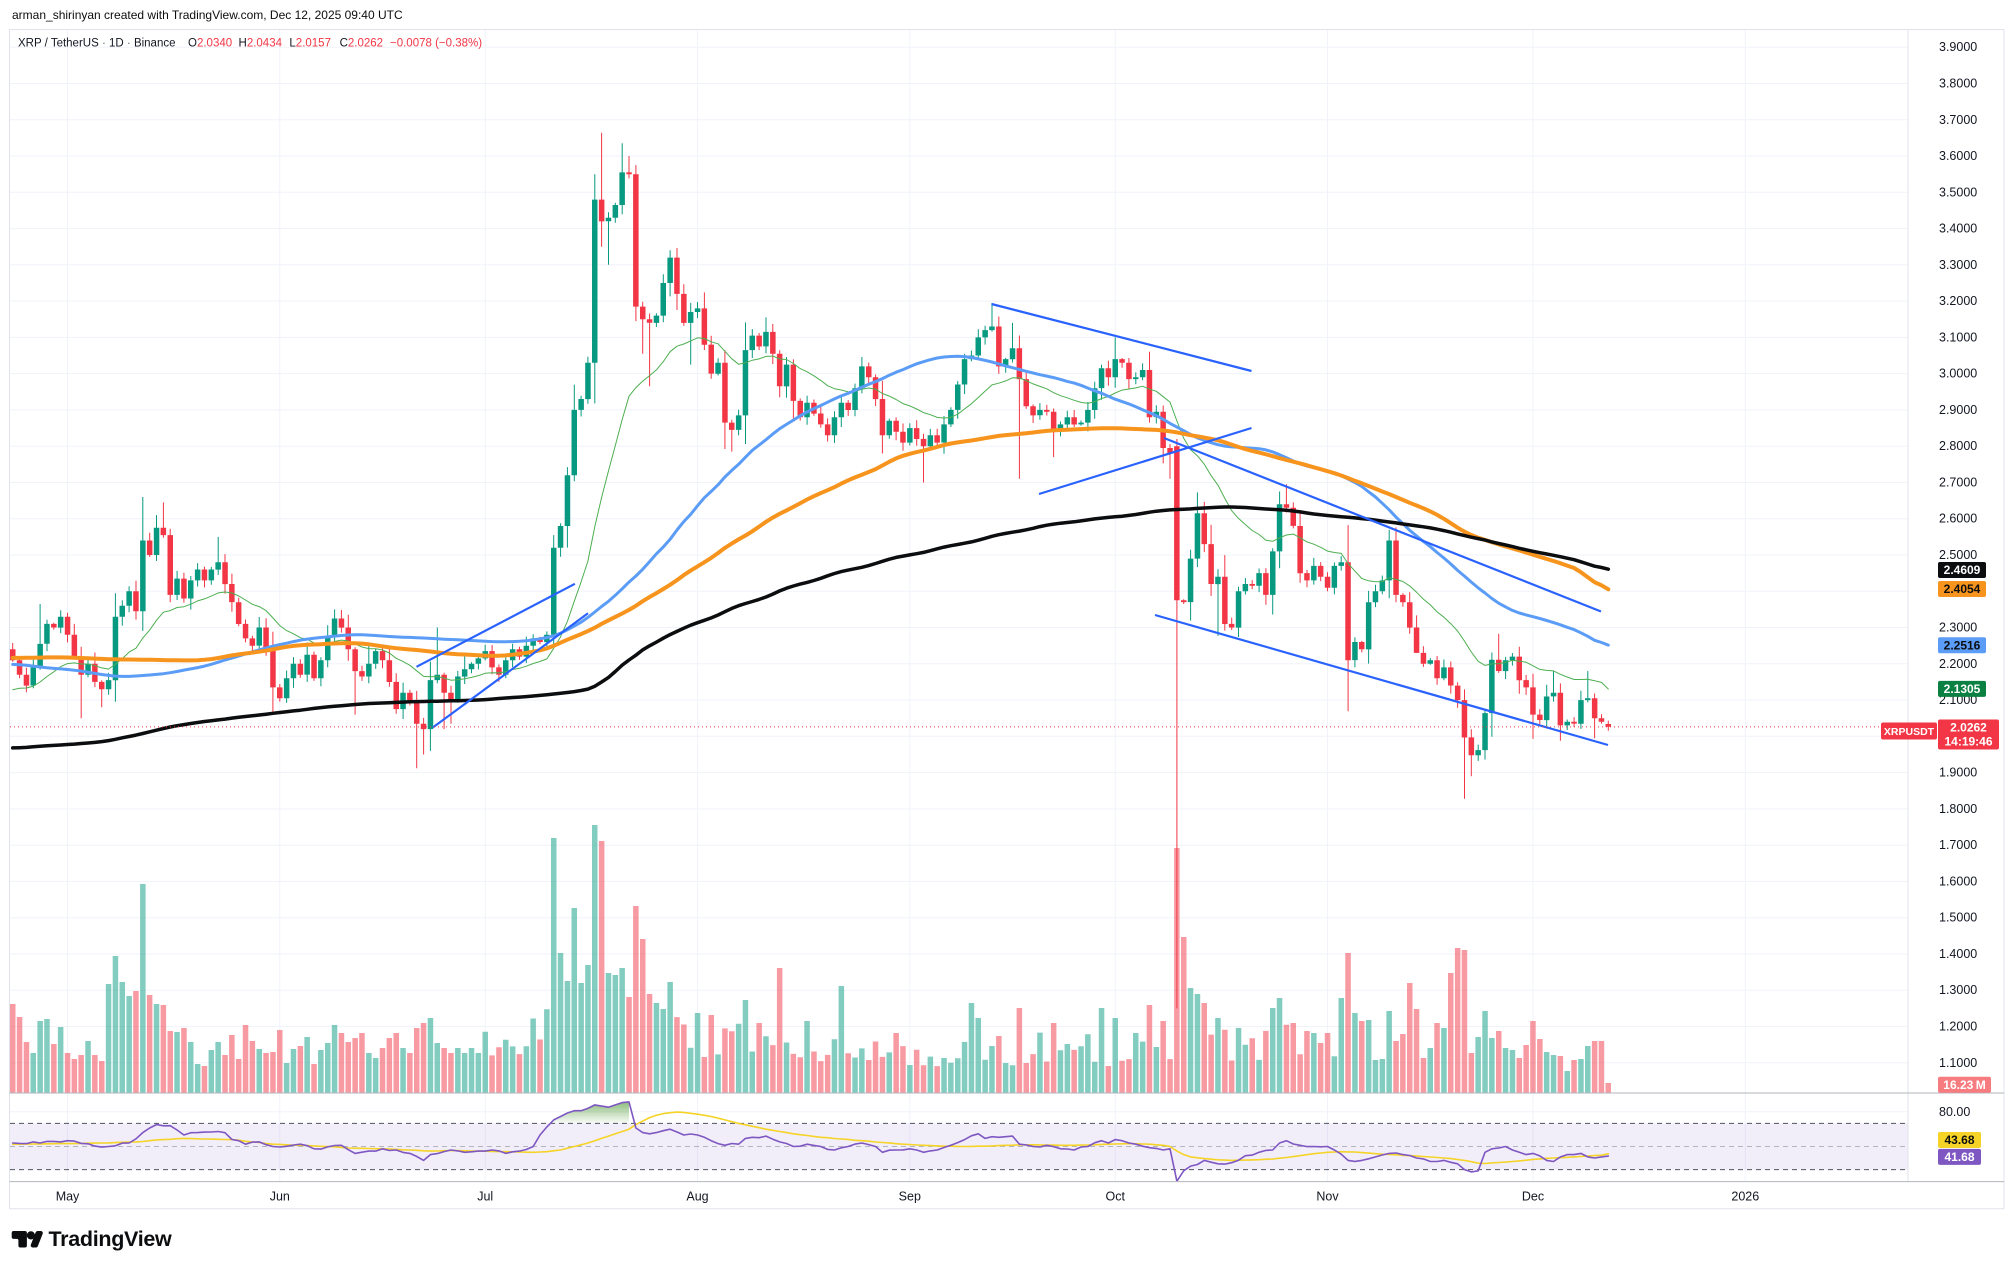  What do you see at coordinates (1962, 646) in the screenshot?
I see `svg-text: 2.2516` at bounding box center [1962, 646].